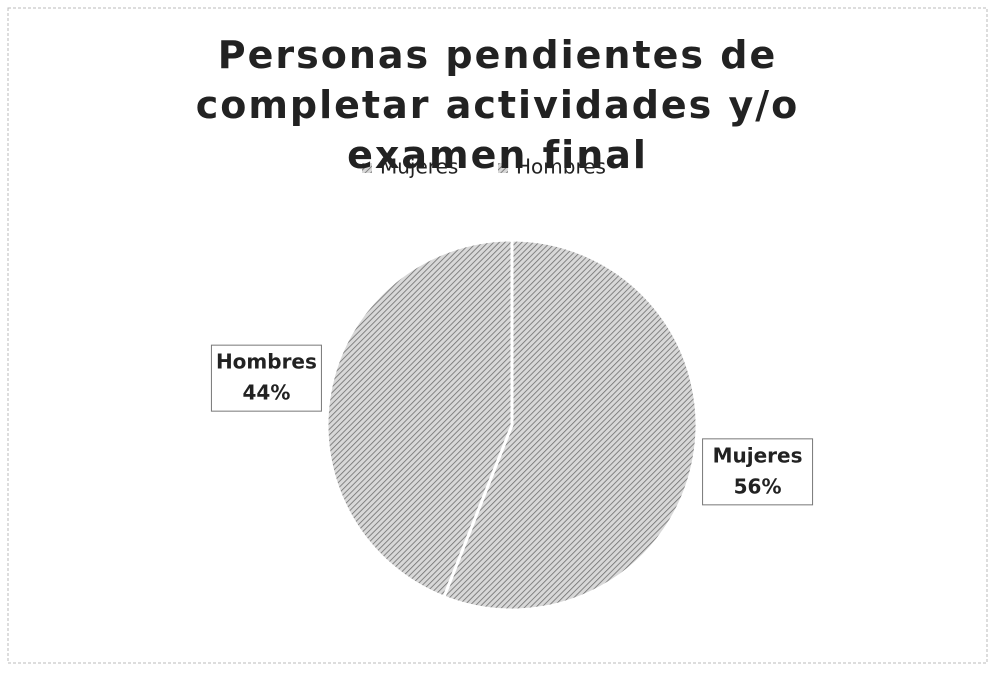 This screenshot has height=673, width=995. What do you see at coordinates (419, 167) in the screenshot?
I see `legend-label: Mujeres` at bounding box center [419, 167].